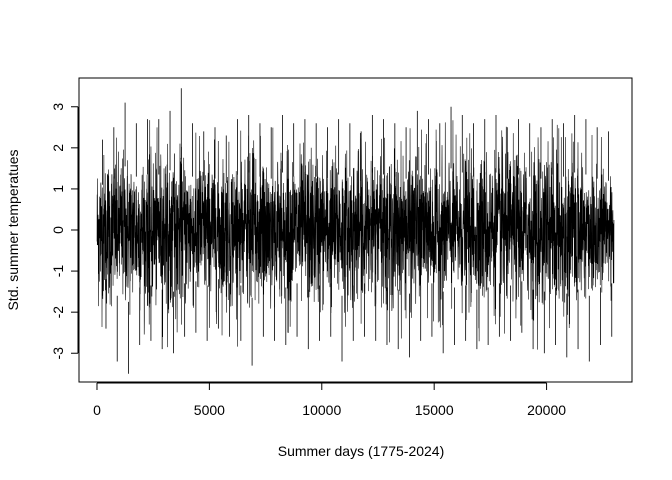 This screenshot has width=672, height=480. I want to click on y-tick-label: 0, so click(58, 230).